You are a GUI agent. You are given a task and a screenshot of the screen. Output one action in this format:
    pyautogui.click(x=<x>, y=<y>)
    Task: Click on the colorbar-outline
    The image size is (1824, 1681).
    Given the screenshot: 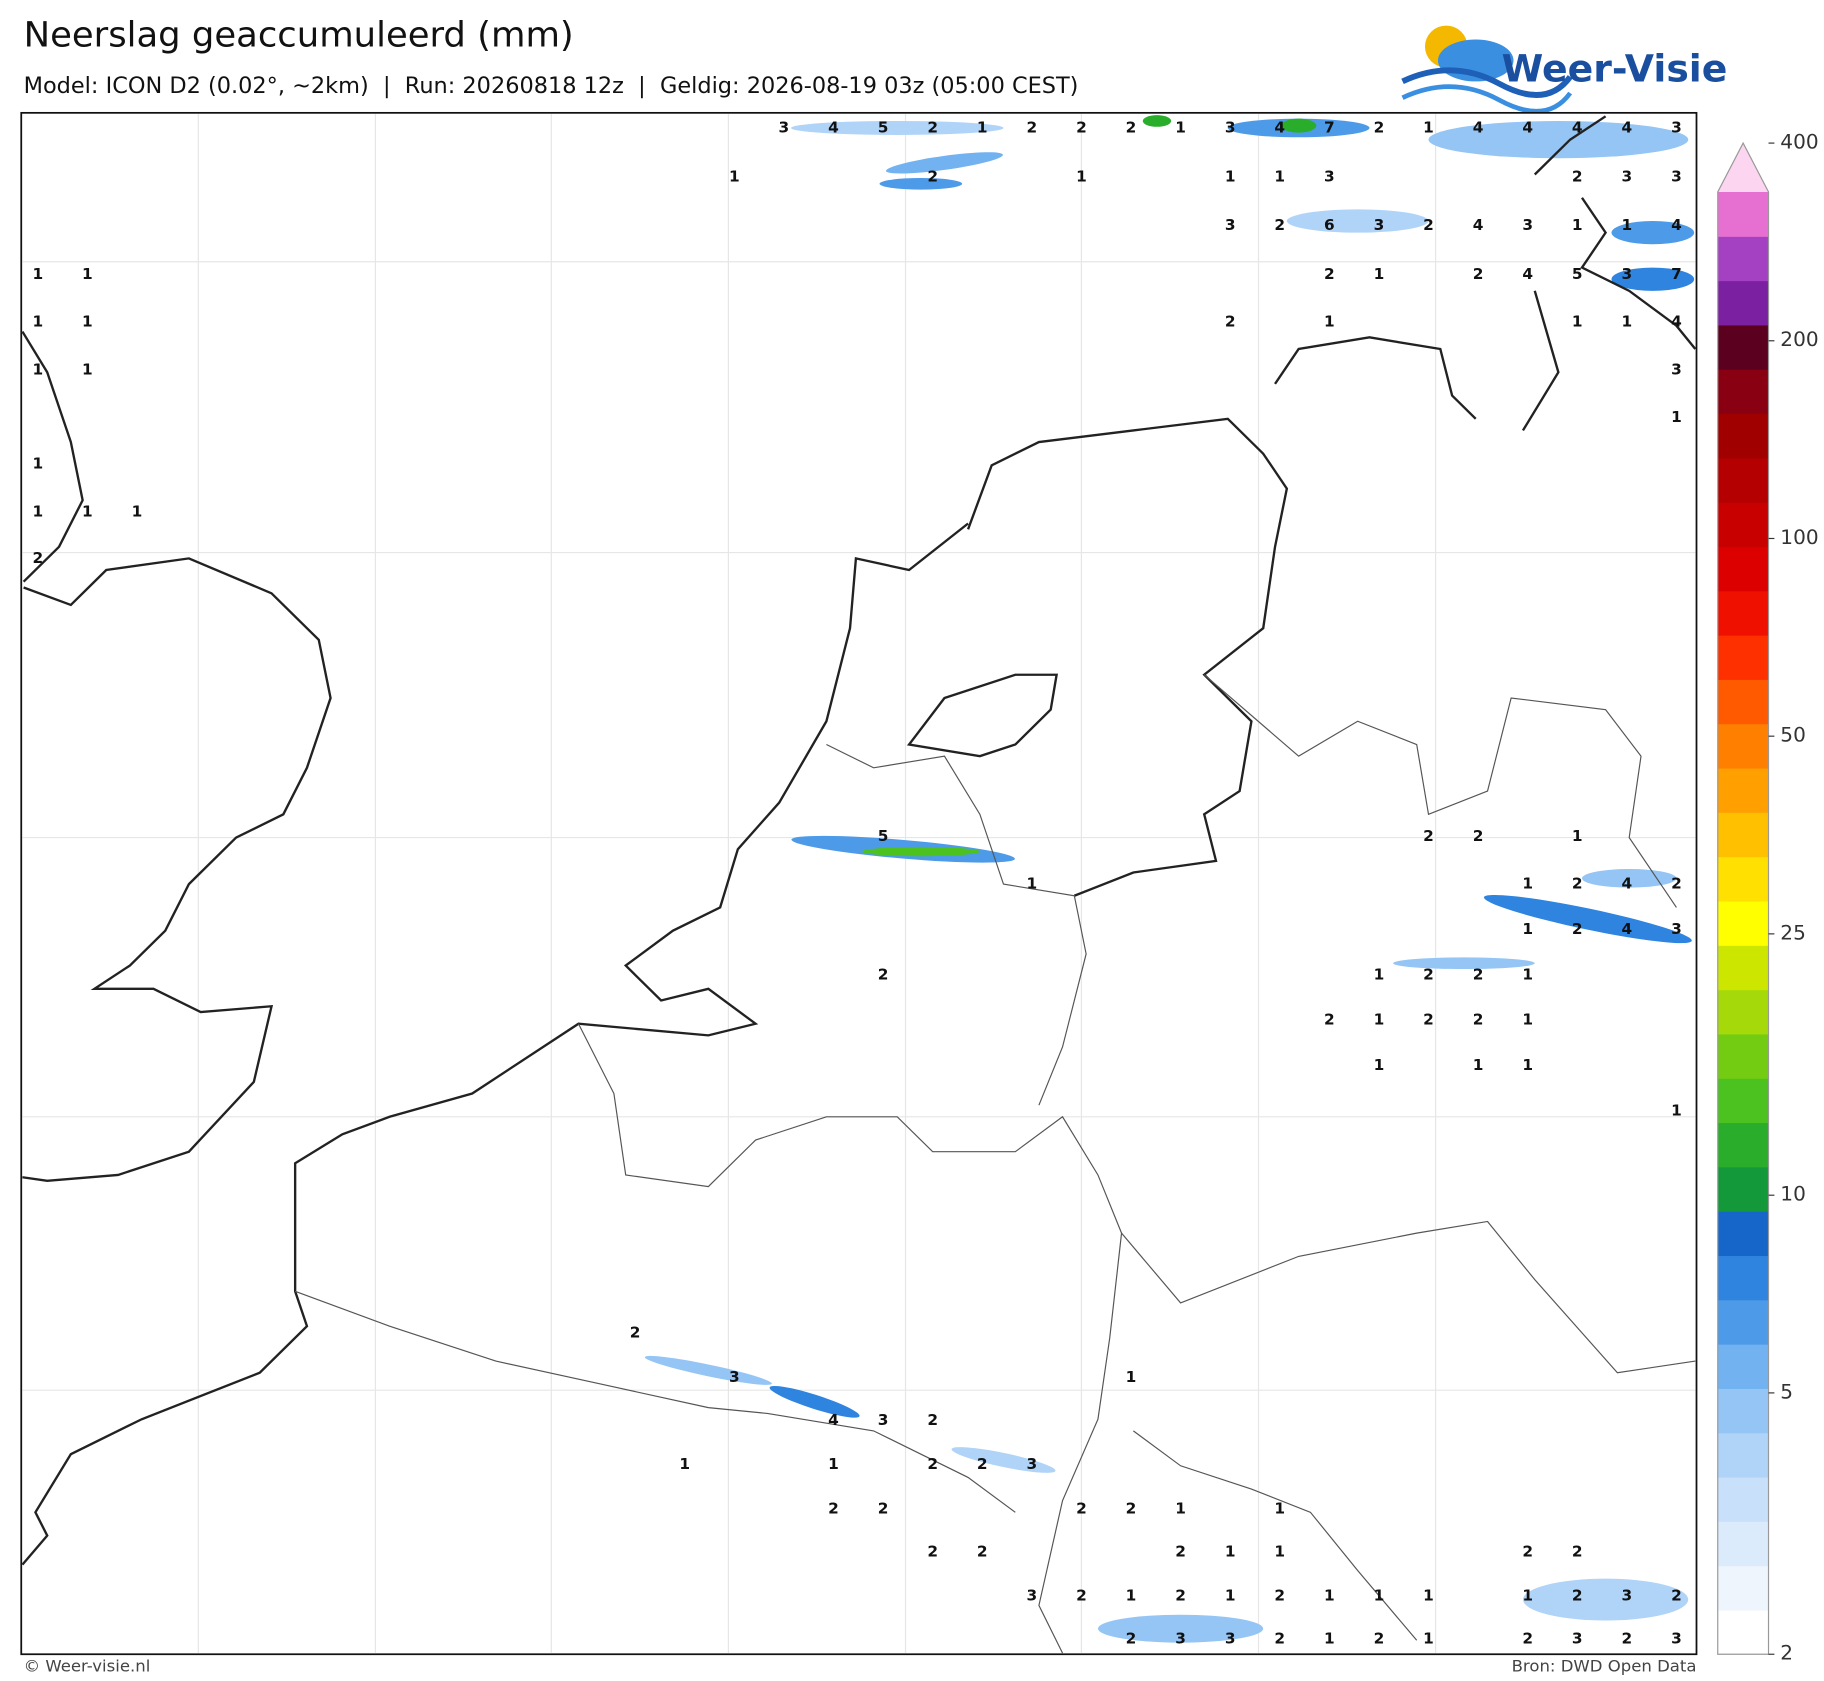 What is the action you would take?
    pyautogui.click(x=1743, y=898)
    